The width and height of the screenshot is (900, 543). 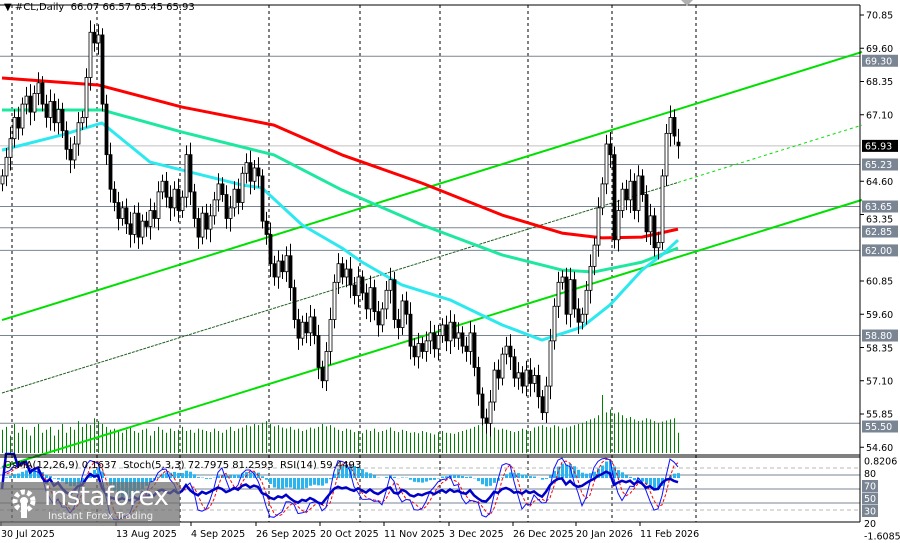 What do you see at coordinates (687, 3) in the screenshot?
I see `chart-shift-marker` at bounding box center [687, 3].